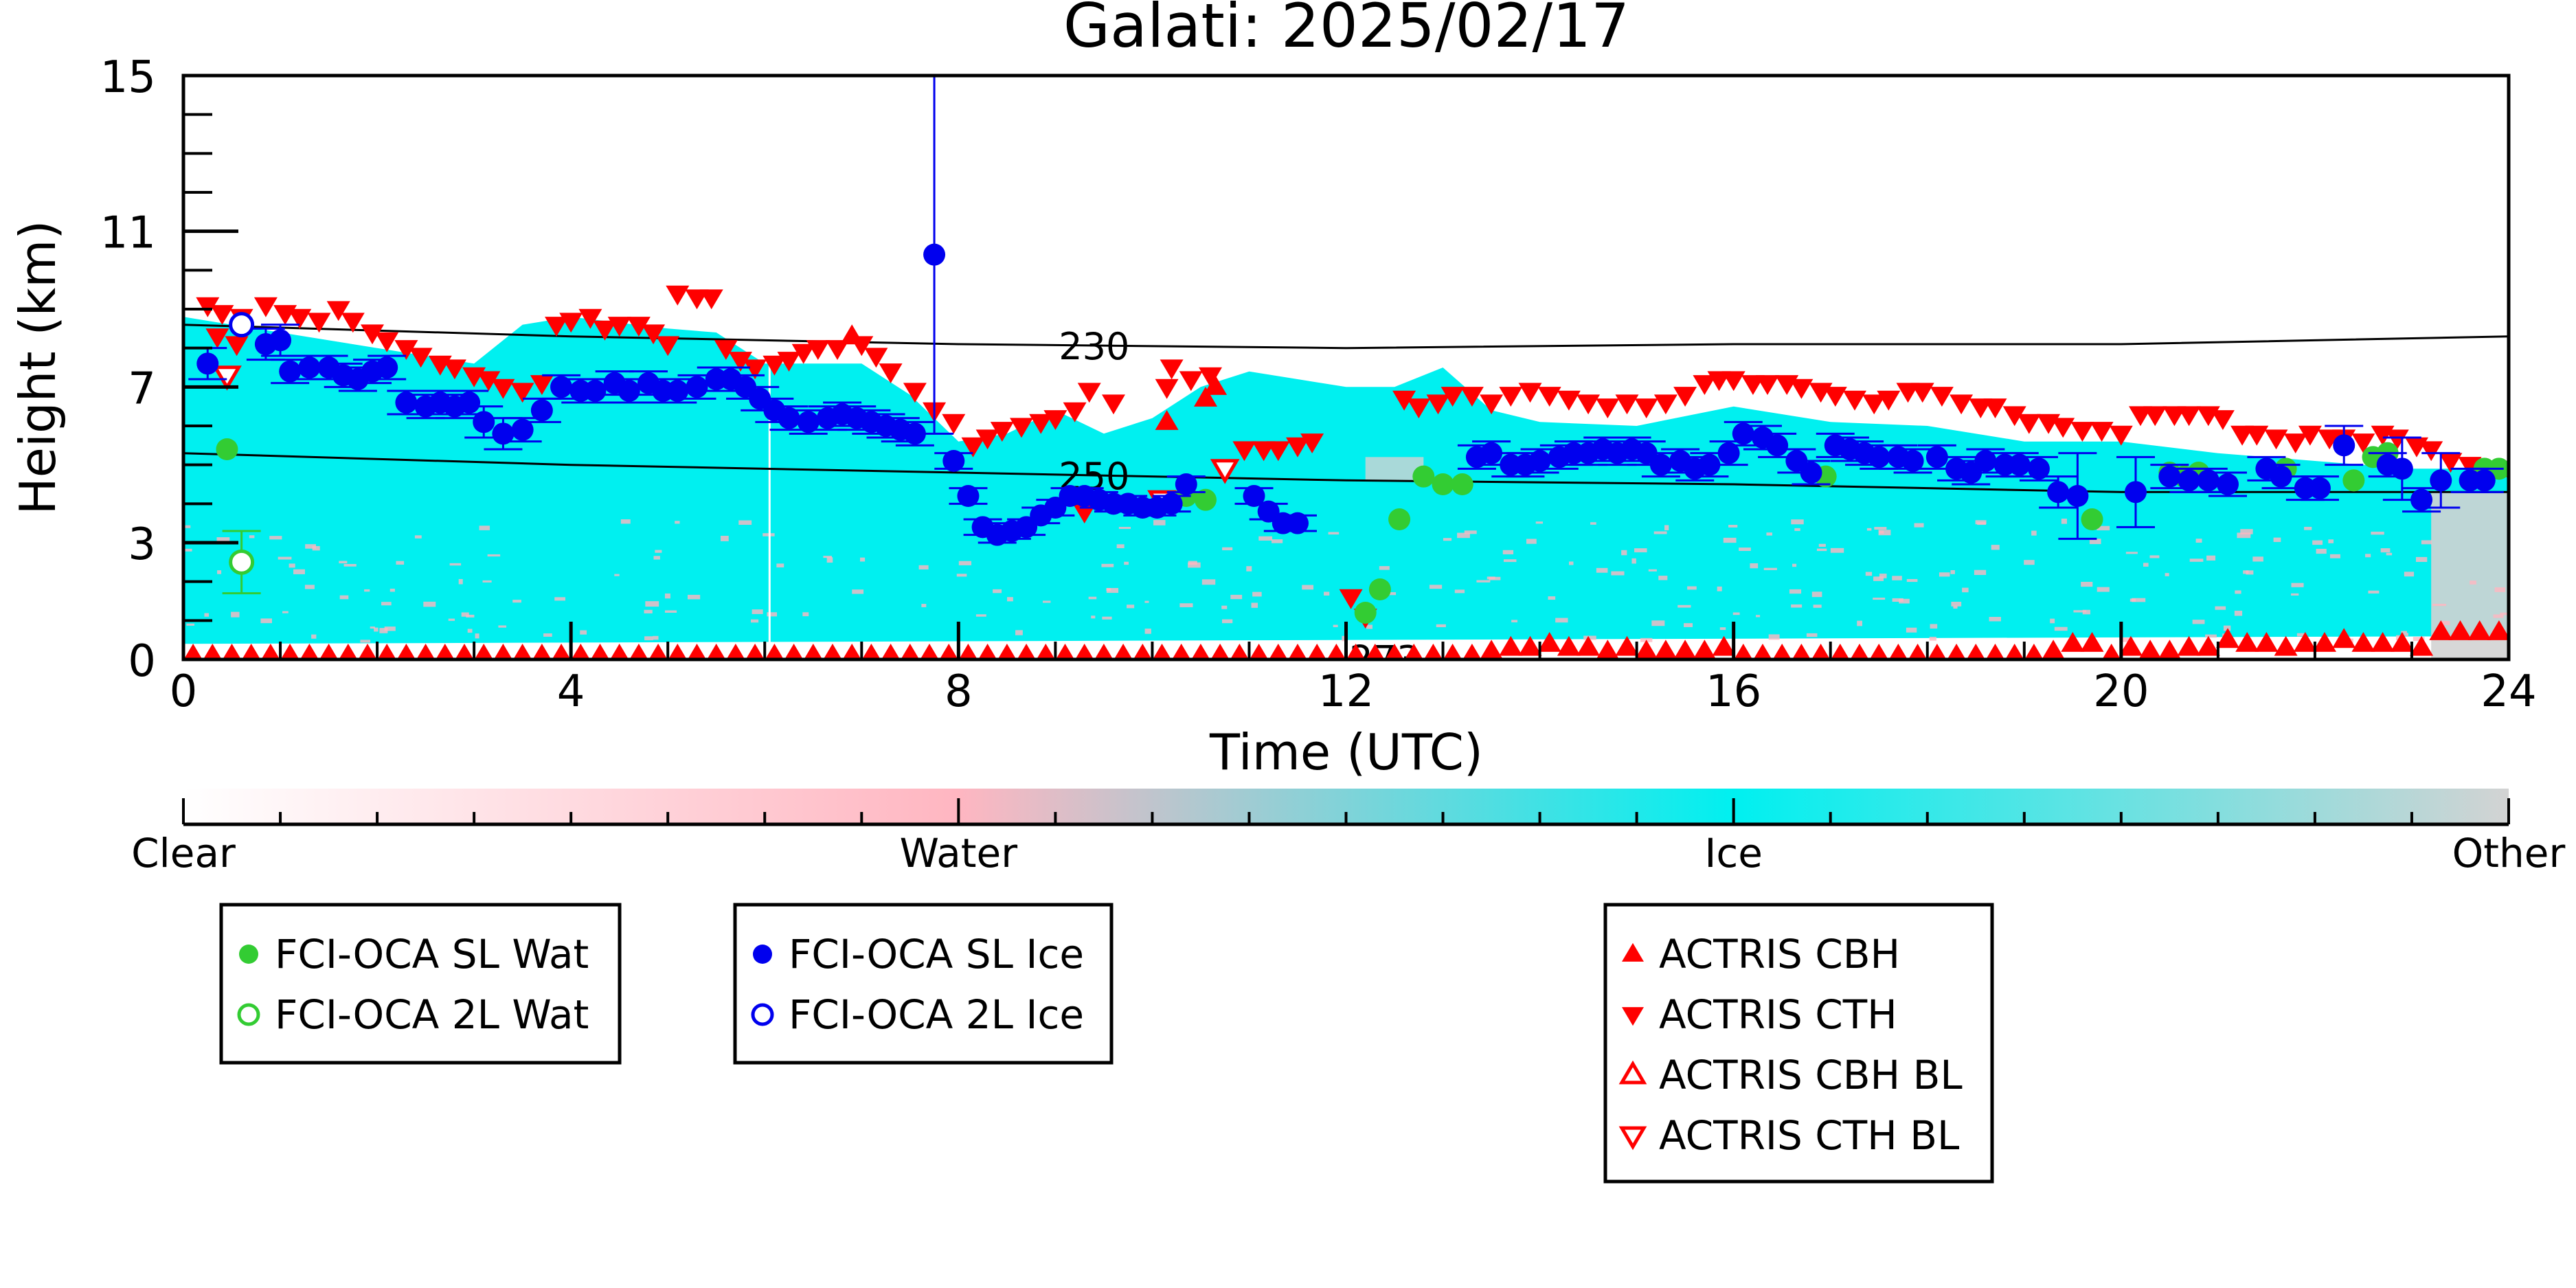 Image resolution: width=2576 pixels, height=1288 pixels. Describe the element at coordinates (1733, 691) in the screenshot. I see `x-tick-label: 16` at that location.